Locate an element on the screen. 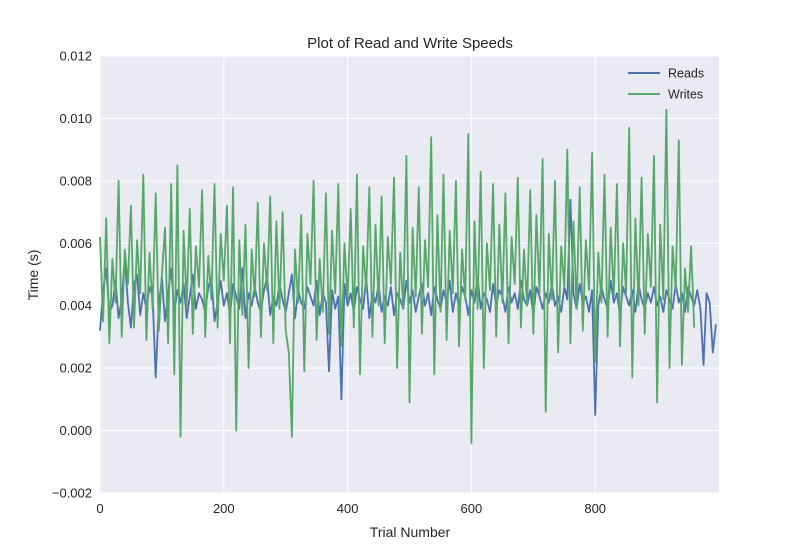 Image resolution: width=800 pixels, height=555 pixels. x-tick-label: 0 is located at coordinates (99, 508).